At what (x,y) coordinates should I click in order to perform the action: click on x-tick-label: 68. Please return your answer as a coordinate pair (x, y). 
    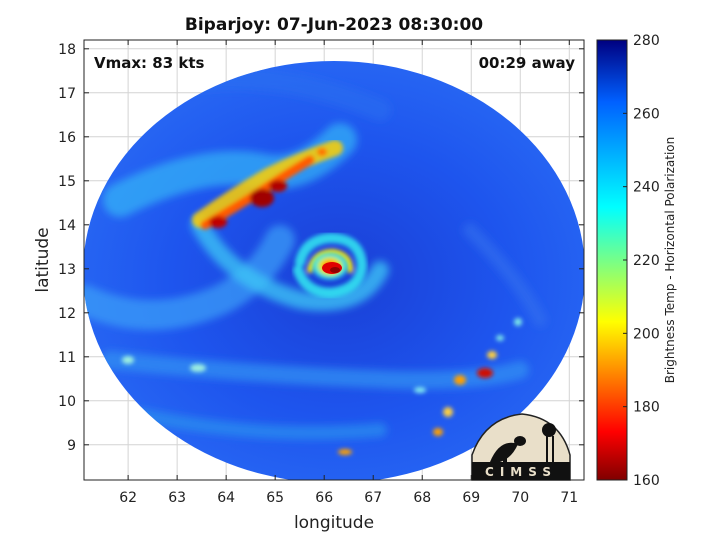
    Looking at the image, I should click on (422, 498).